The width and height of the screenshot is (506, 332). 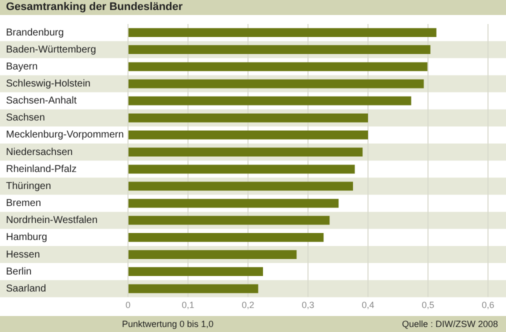 What do you see at coordinates (48, 84) in the screenshot?
I see `y-tick-label: Schleswig-Holstein` at bounding box center [48, 84].